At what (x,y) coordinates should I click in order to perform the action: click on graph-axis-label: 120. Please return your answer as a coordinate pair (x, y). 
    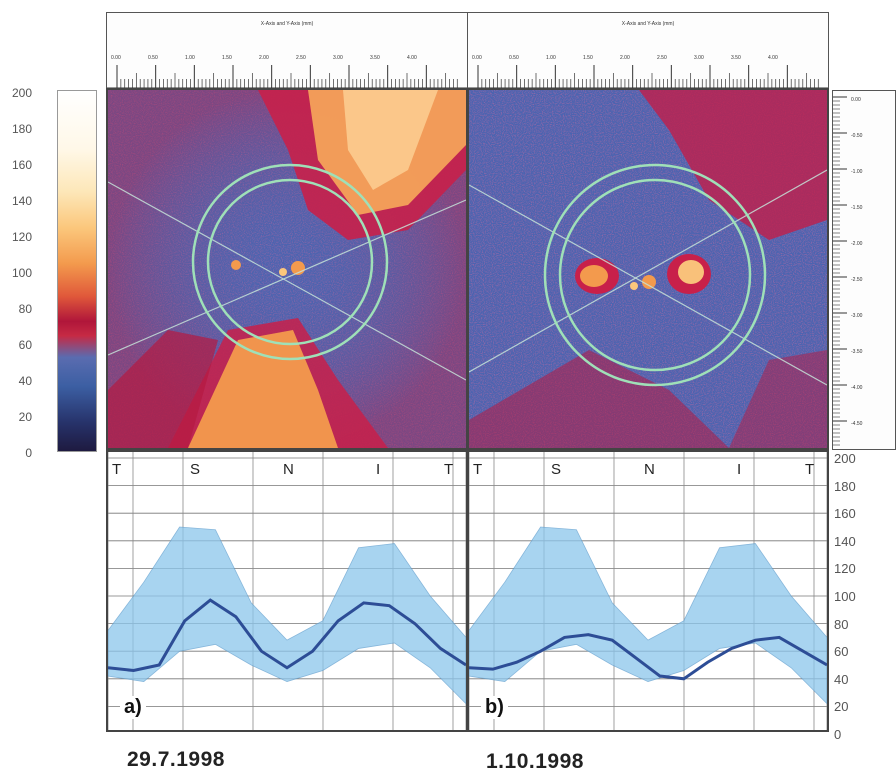
    Looking at the image, I should click on (845, 569).